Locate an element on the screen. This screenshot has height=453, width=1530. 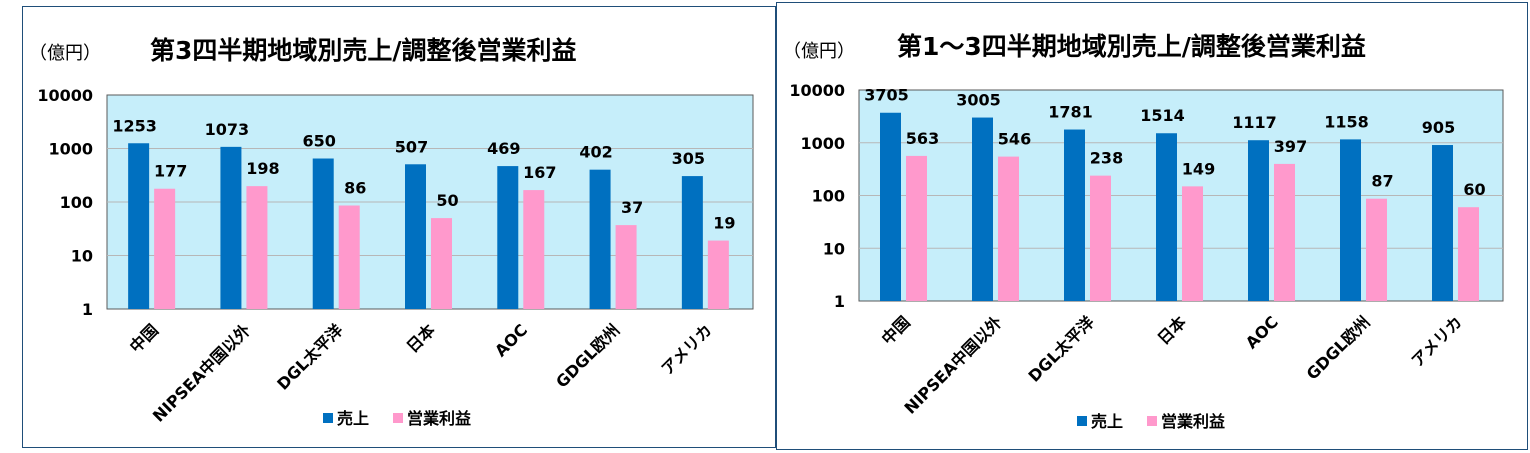
data-label: 167 is located at coordinates (539, 172).